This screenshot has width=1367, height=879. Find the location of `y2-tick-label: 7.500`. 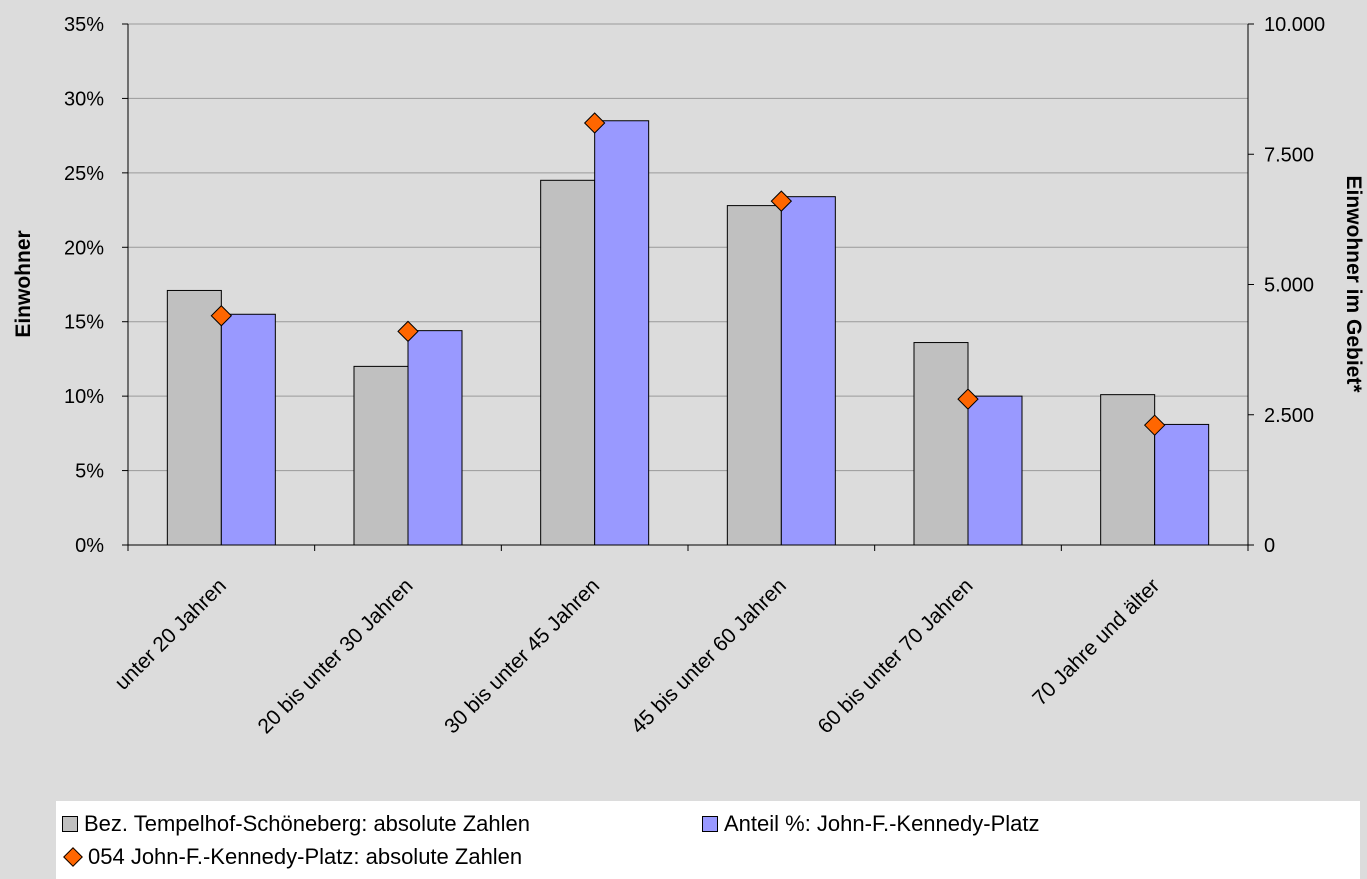

y2-tick-label: 7.500 is located at coordinates (1289, 155).